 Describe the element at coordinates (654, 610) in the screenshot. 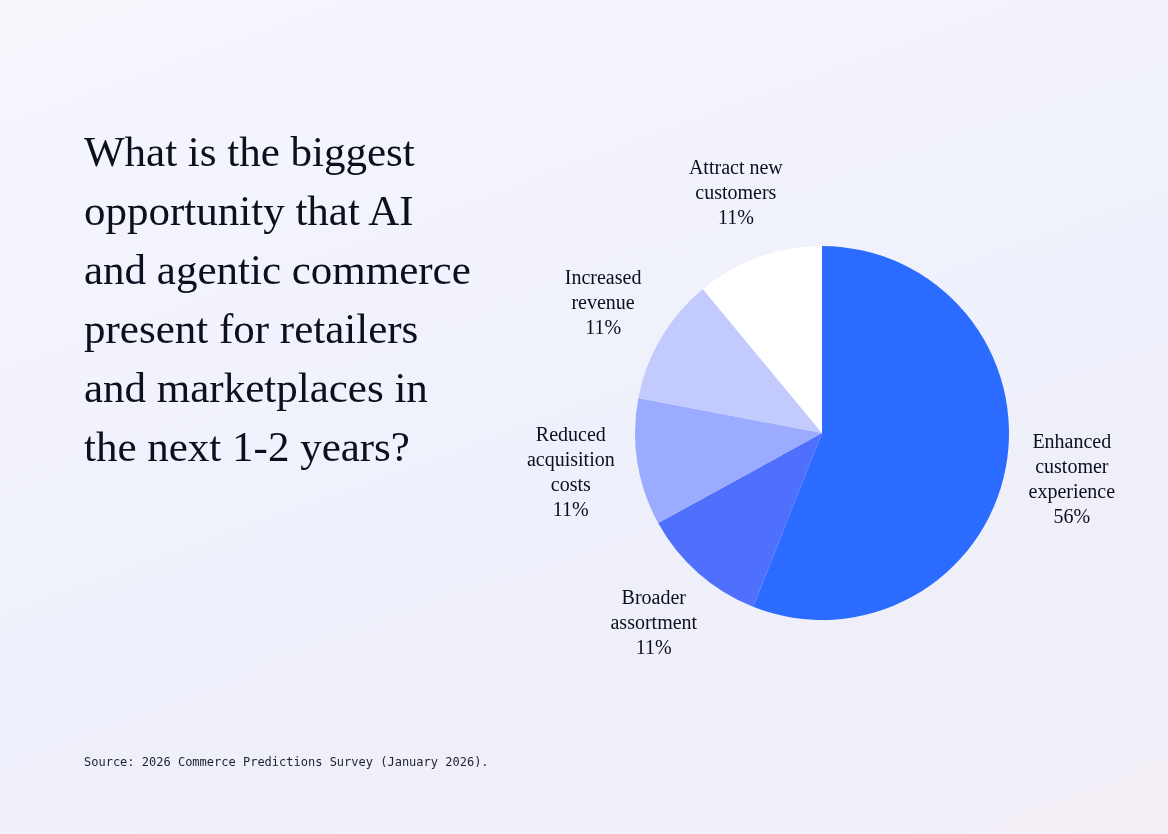

I see `slice-label: Broader assortment` at that location.